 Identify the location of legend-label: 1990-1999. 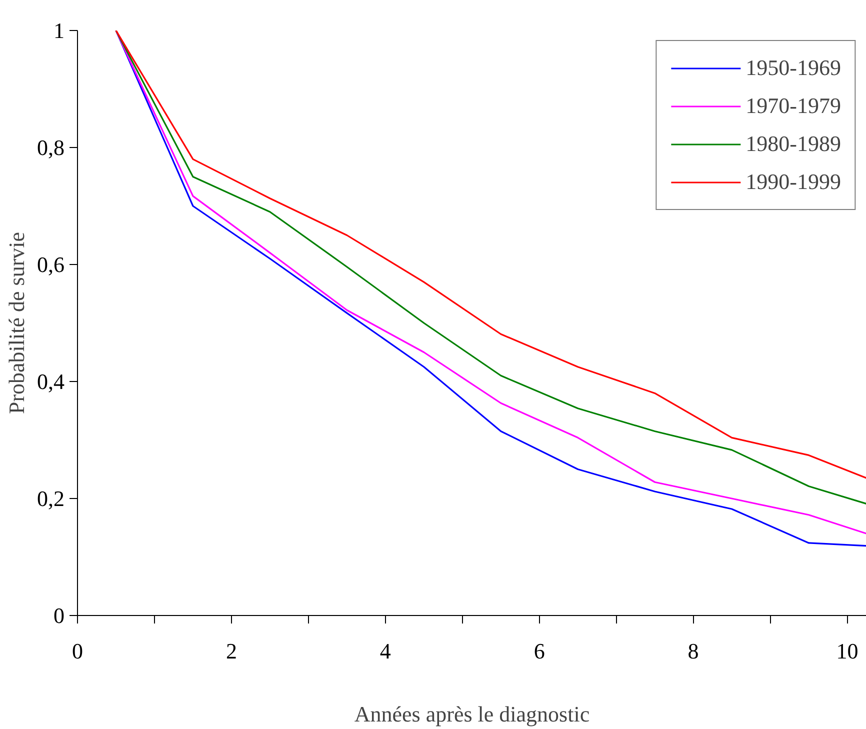
(793, 182).